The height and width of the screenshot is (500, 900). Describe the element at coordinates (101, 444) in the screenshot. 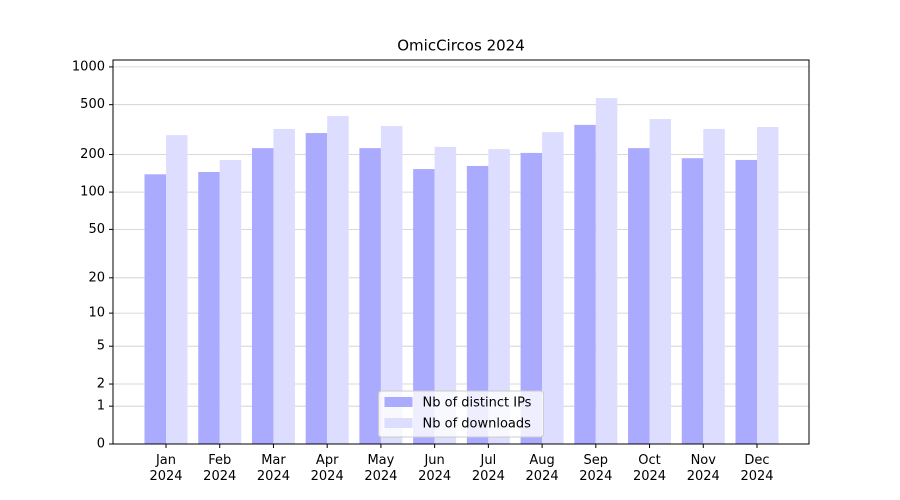

I see `y-tick-label: 0` at that location.